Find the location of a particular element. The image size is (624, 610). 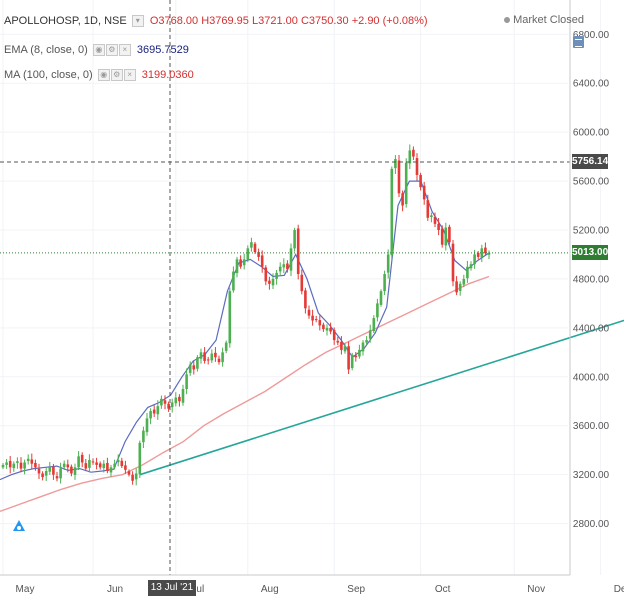

open-value: O3768.00 is located at coordinates (174, 21).